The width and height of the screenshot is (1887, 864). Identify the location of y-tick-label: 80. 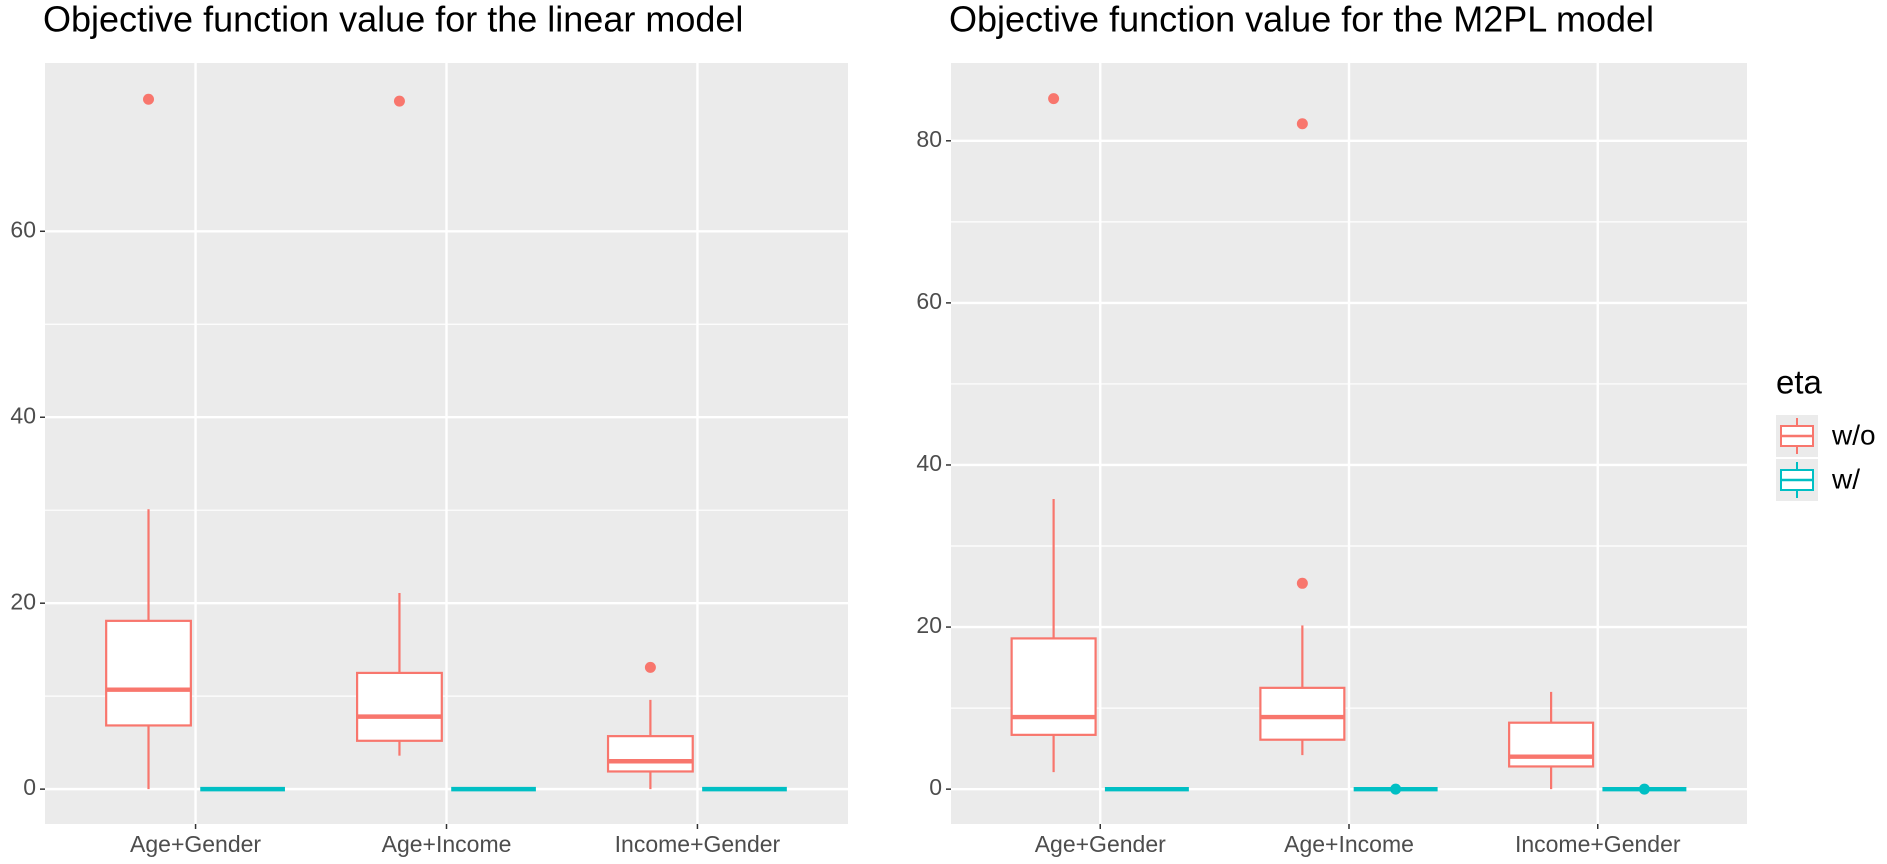
(929, 139).